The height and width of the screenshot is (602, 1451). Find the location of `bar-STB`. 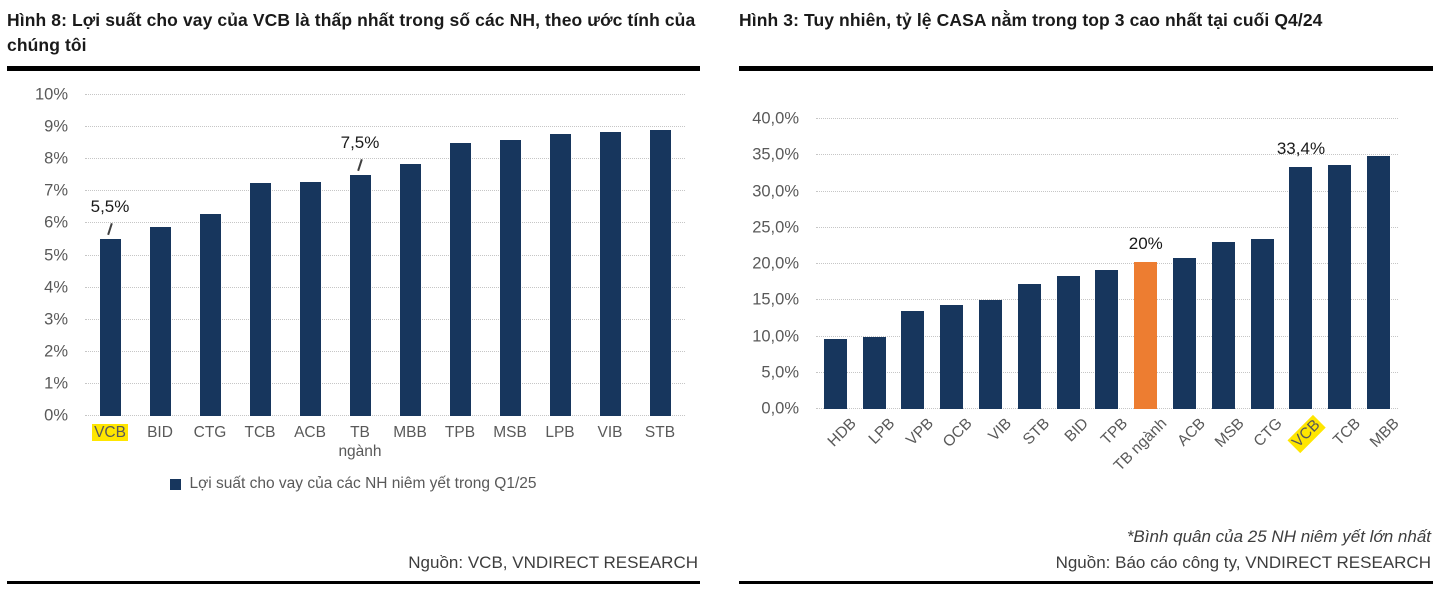

bar-STB is located at coordinates (660, 273).